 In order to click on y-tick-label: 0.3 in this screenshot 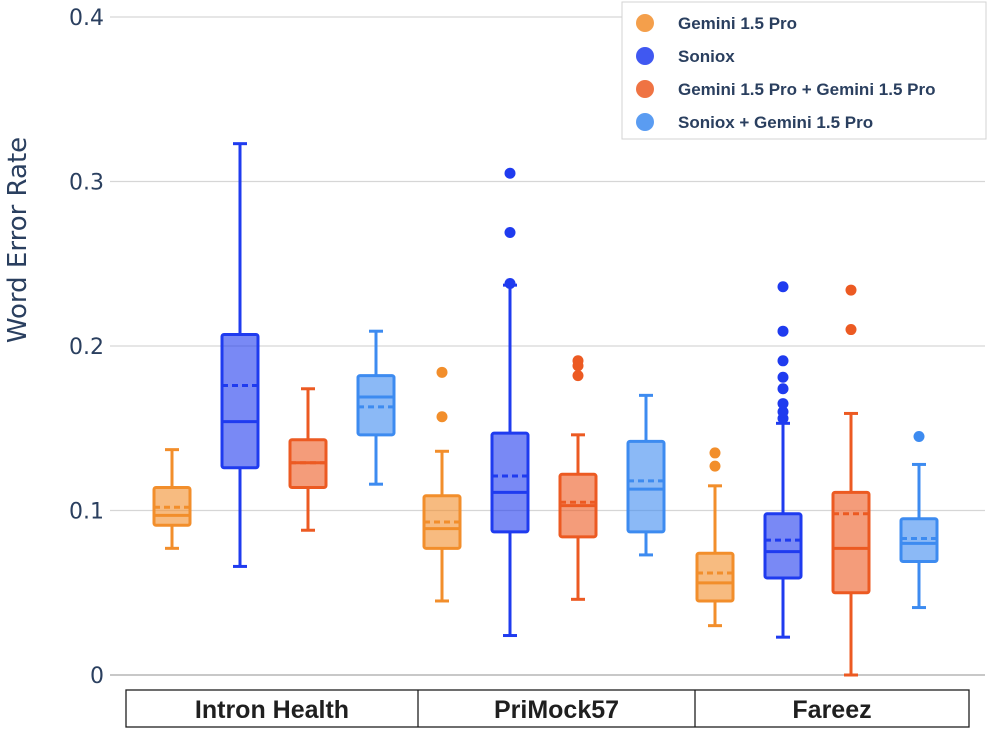, I will do `click(86, 183)`.